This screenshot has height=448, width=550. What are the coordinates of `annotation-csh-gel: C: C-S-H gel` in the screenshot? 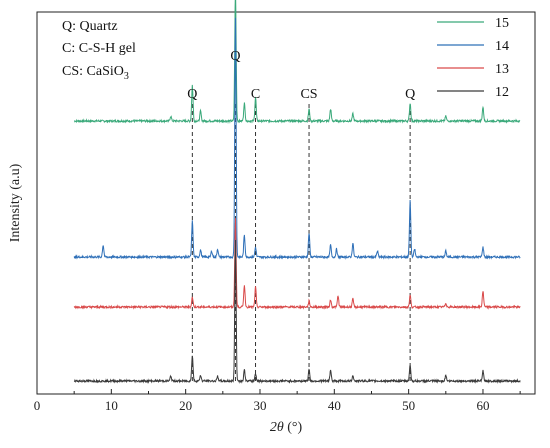 It's located at (99, 48).